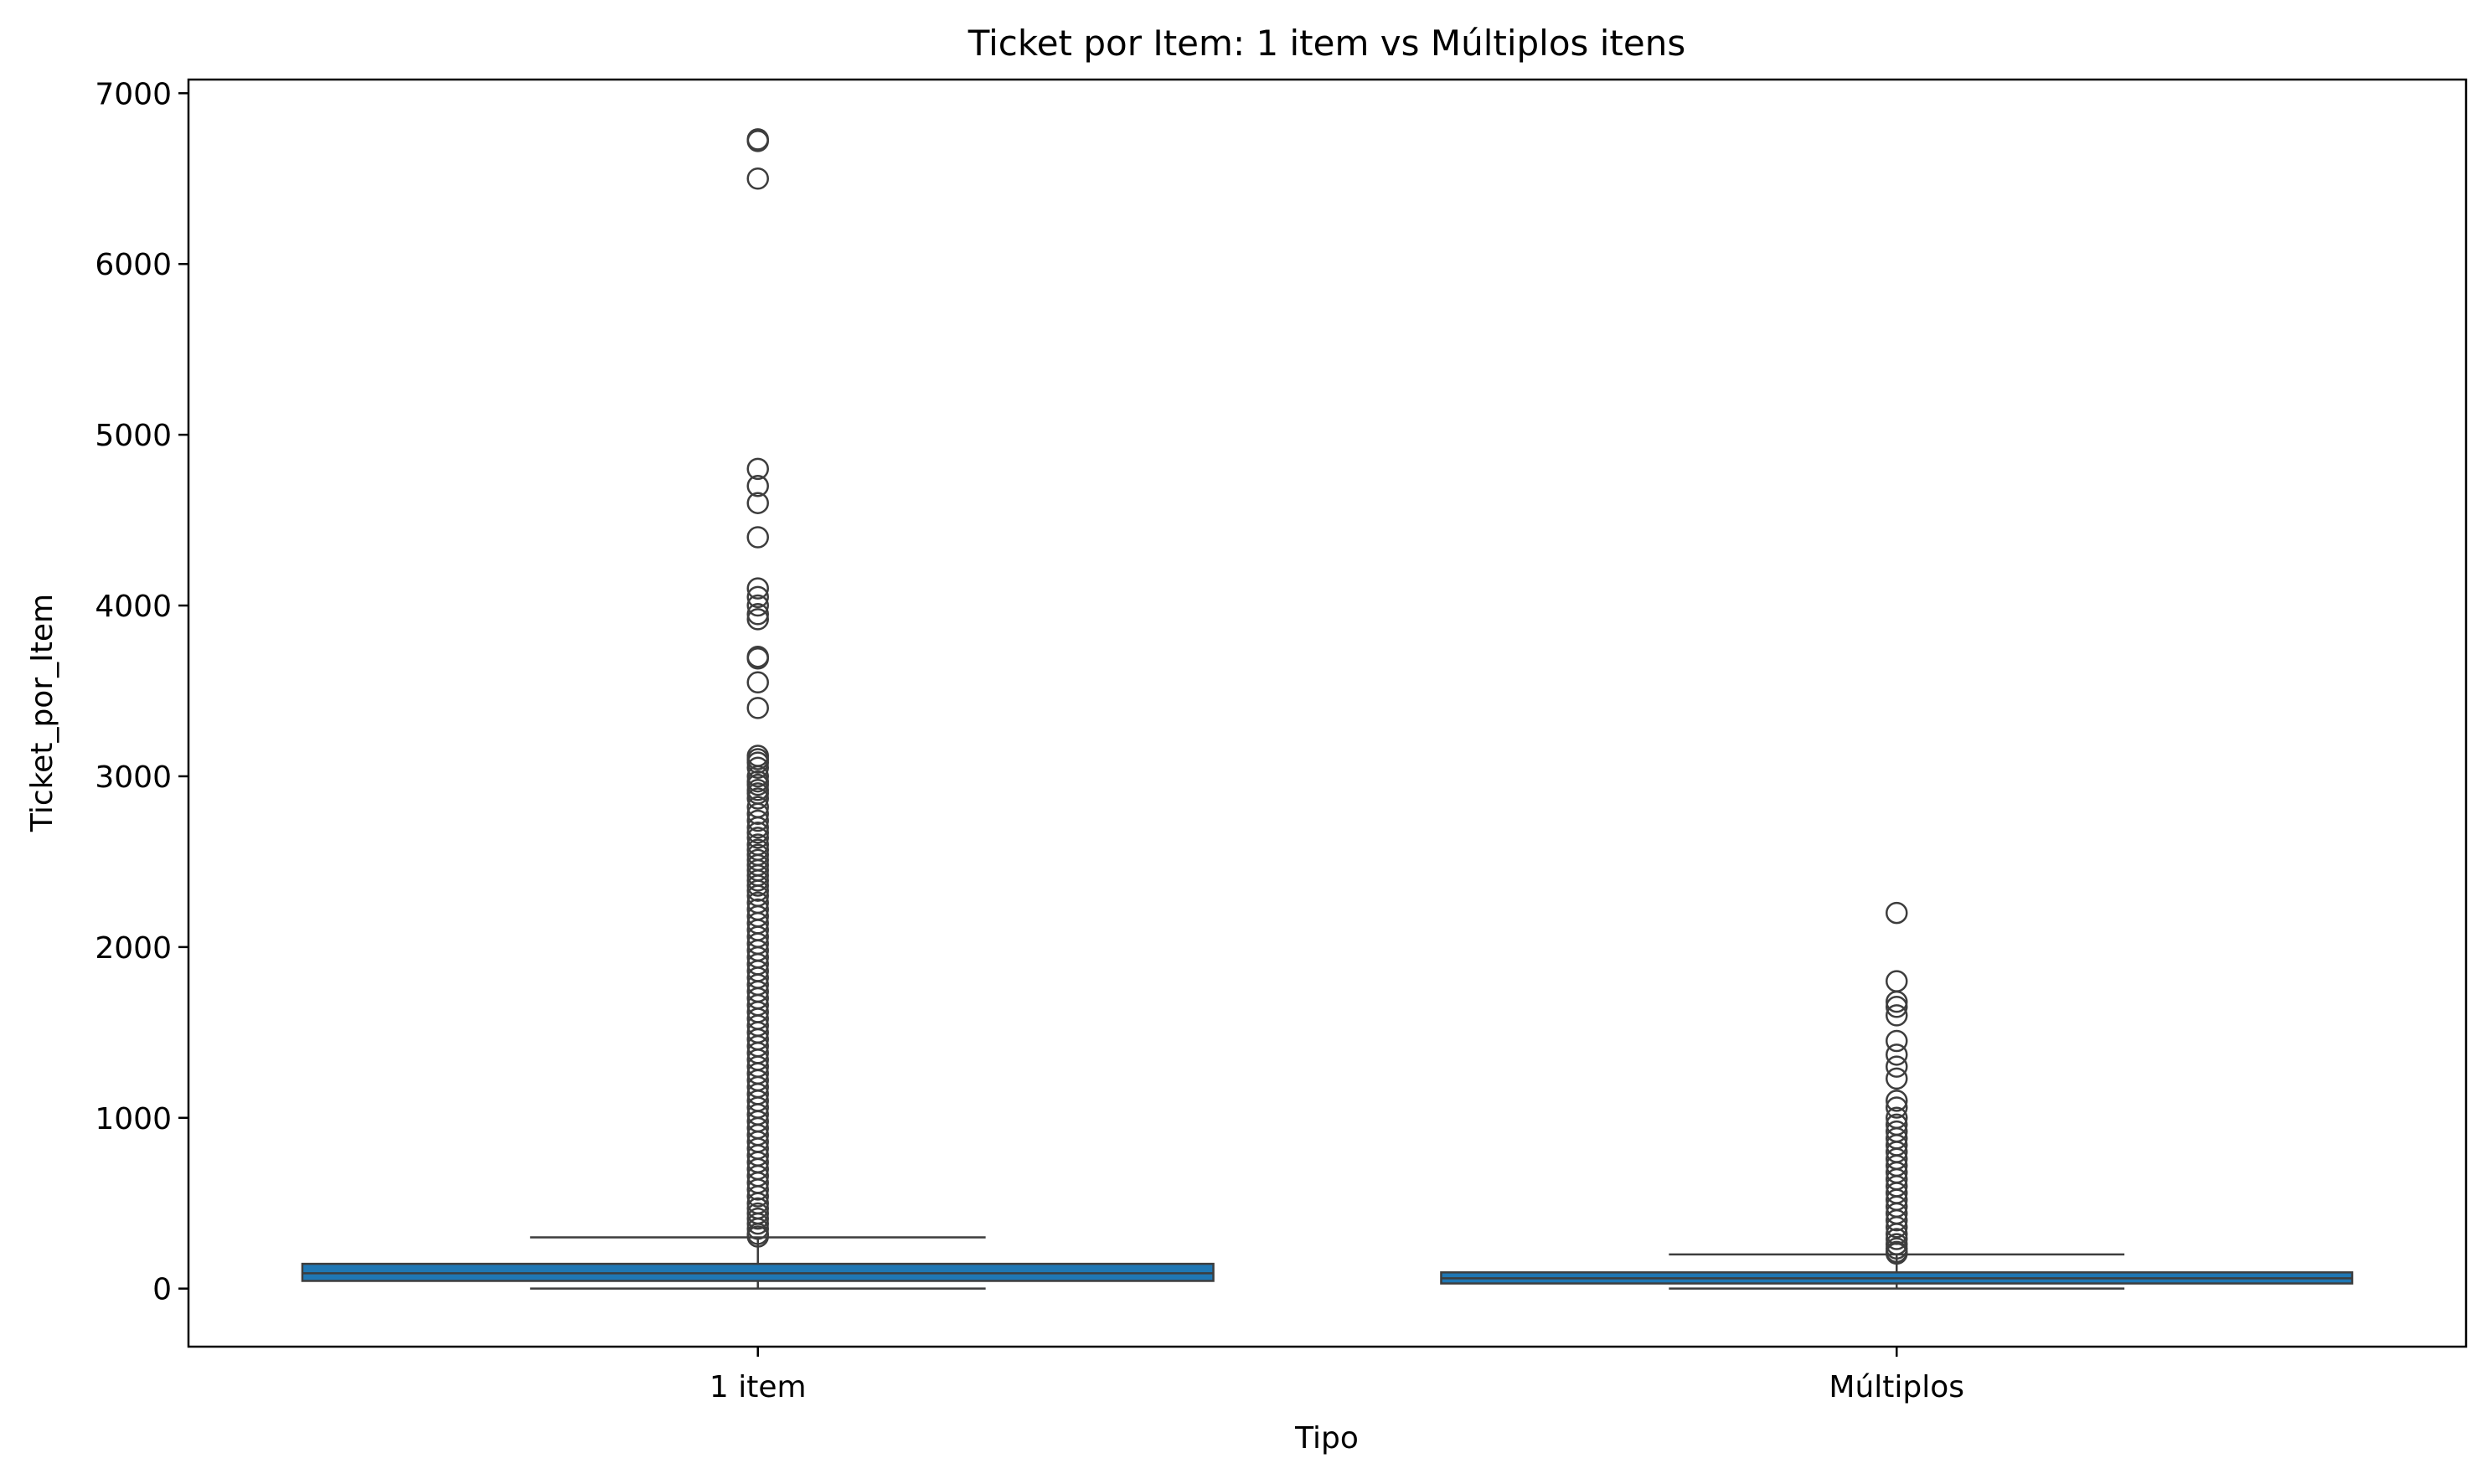 Image resolution: width=2487 pixels, height=1484 pixels. Describe the element at coordinates (1336, 1375) in the screenshot. I see `x-axis: 1 item Múltiplos` at that location.